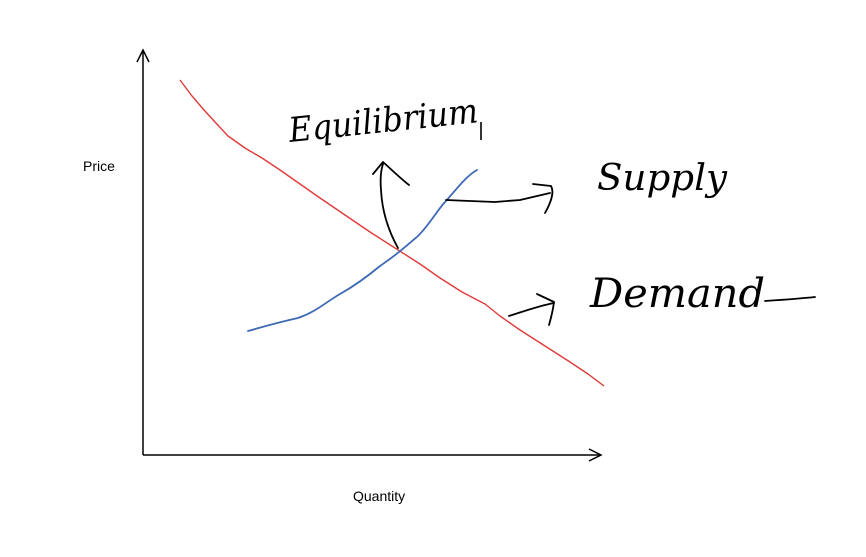 The image size is (866, 557). Describe the element at coordinates (383, 121) in the screenshot. I see `equilibrium-label: Equilibrium` at that location.